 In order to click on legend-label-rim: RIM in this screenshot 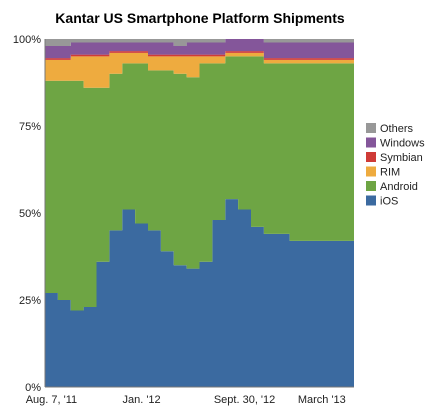, I will do `click(390, 173)`.